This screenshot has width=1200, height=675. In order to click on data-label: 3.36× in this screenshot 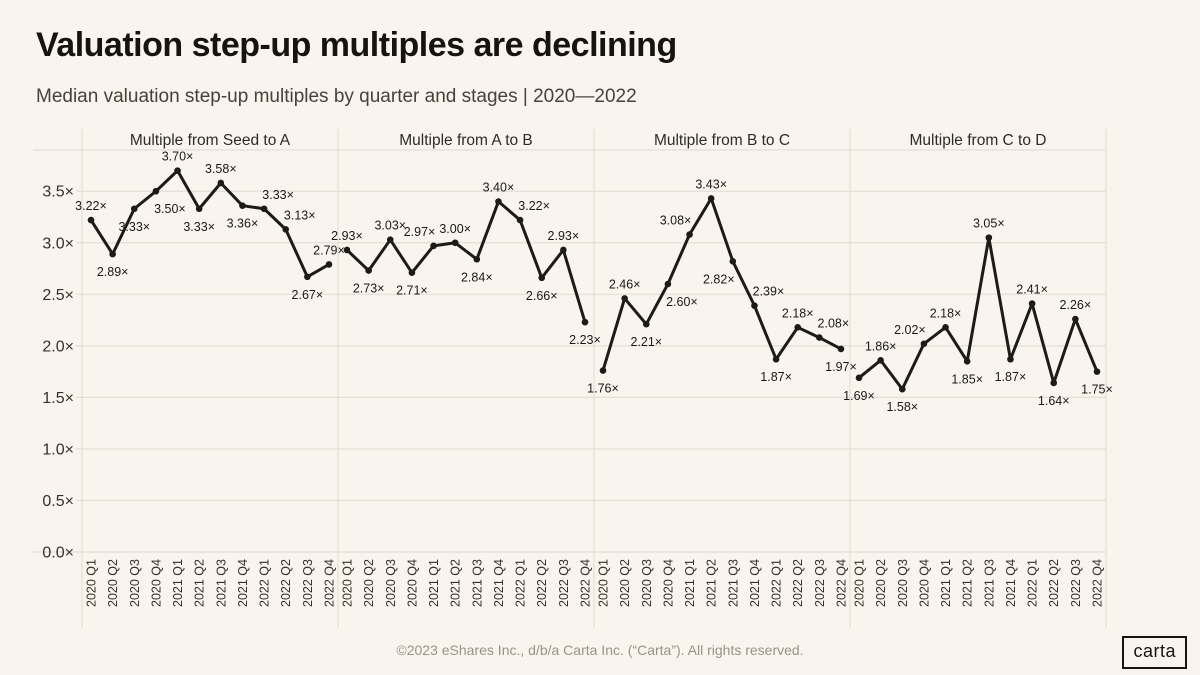, I will do `click(243, 224)`.